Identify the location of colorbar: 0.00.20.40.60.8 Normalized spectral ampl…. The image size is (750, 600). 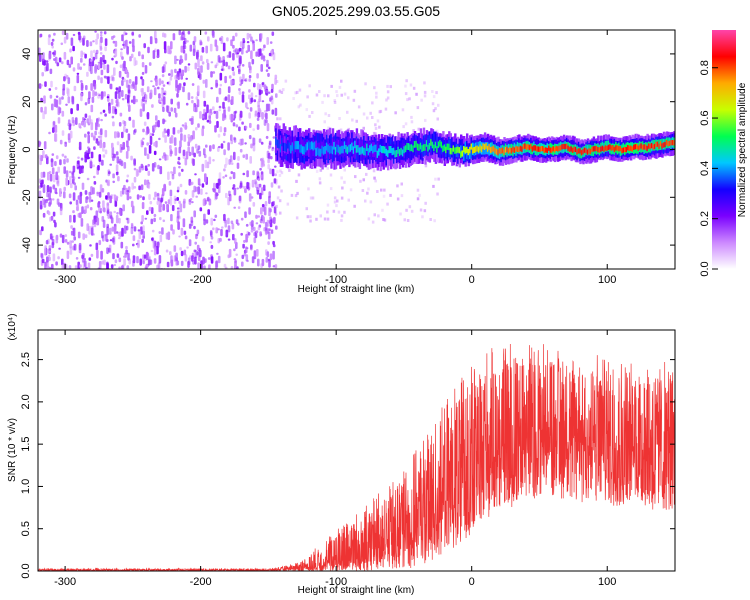
(723, 153).